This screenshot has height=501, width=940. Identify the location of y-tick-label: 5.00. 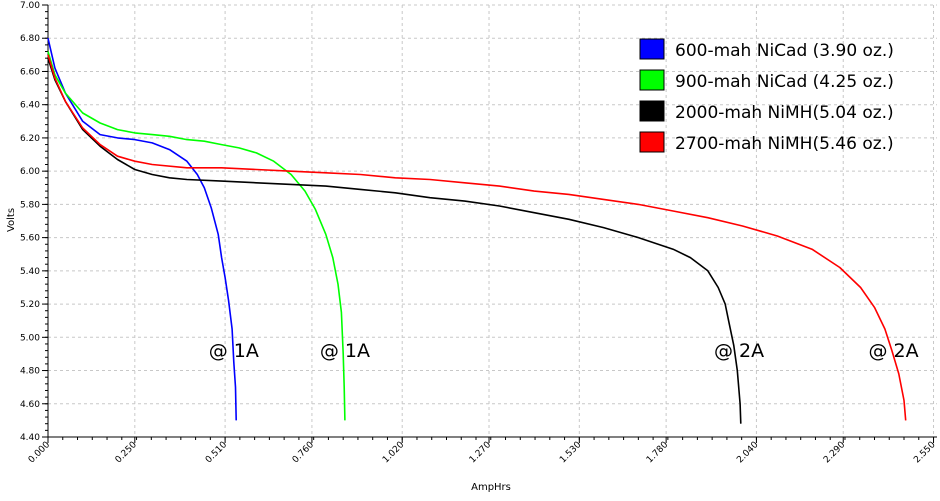
(30, 338).